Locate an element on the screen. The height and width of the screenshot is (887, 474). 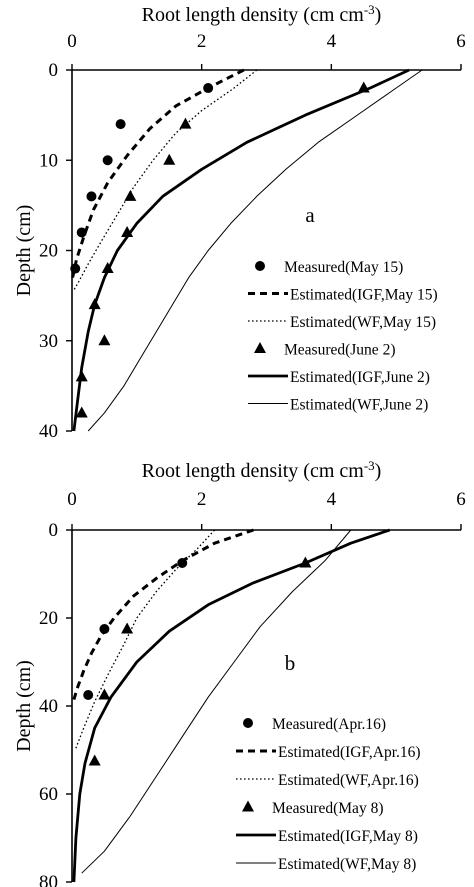
y-tick-label: 60 is located at coordinates (48, 794).